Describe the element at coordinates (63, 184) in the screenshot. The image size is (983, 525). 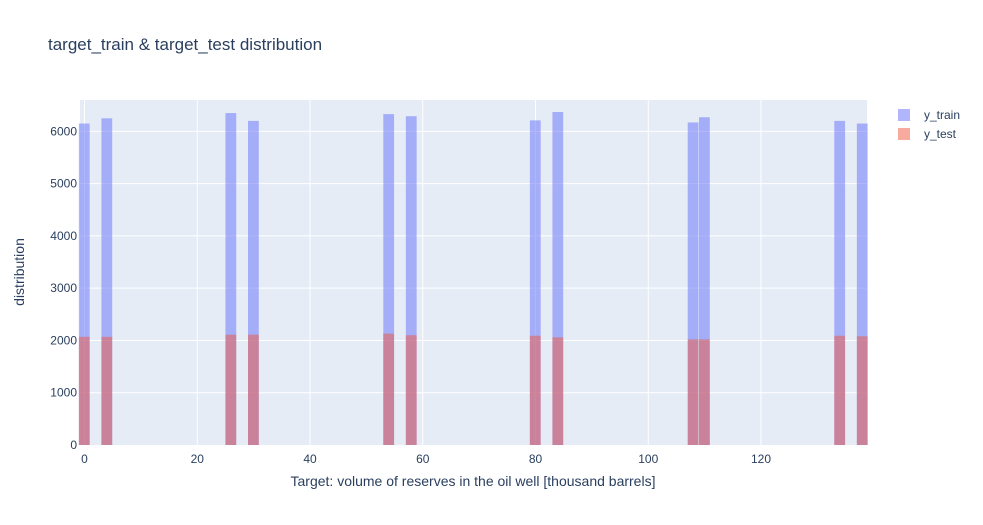
I see `y-tick-label: 5000` at that location.